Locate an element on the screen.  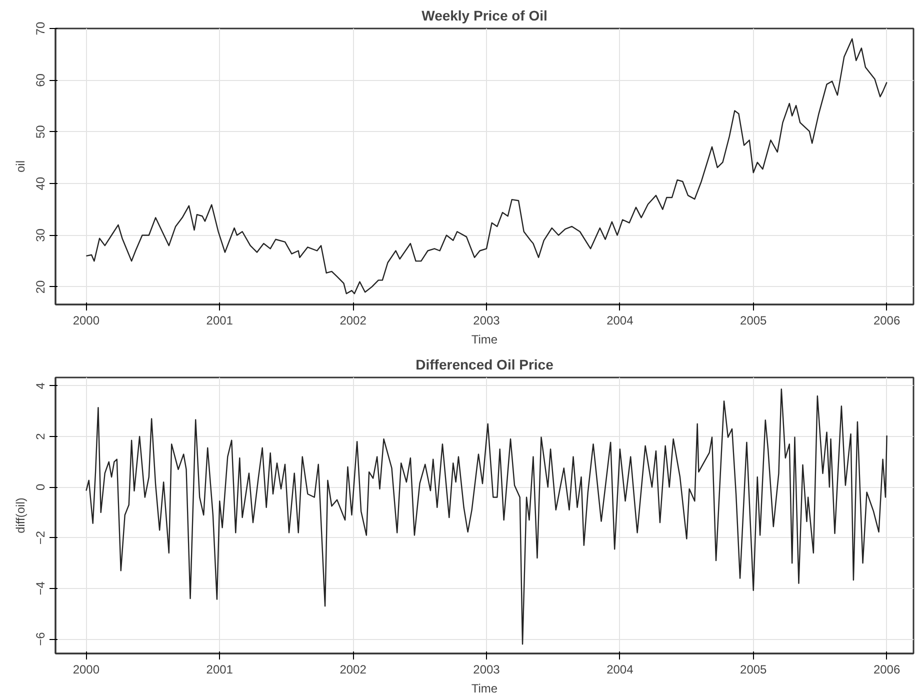
y-tick-label: 50 is located at coordinates (41, 131).